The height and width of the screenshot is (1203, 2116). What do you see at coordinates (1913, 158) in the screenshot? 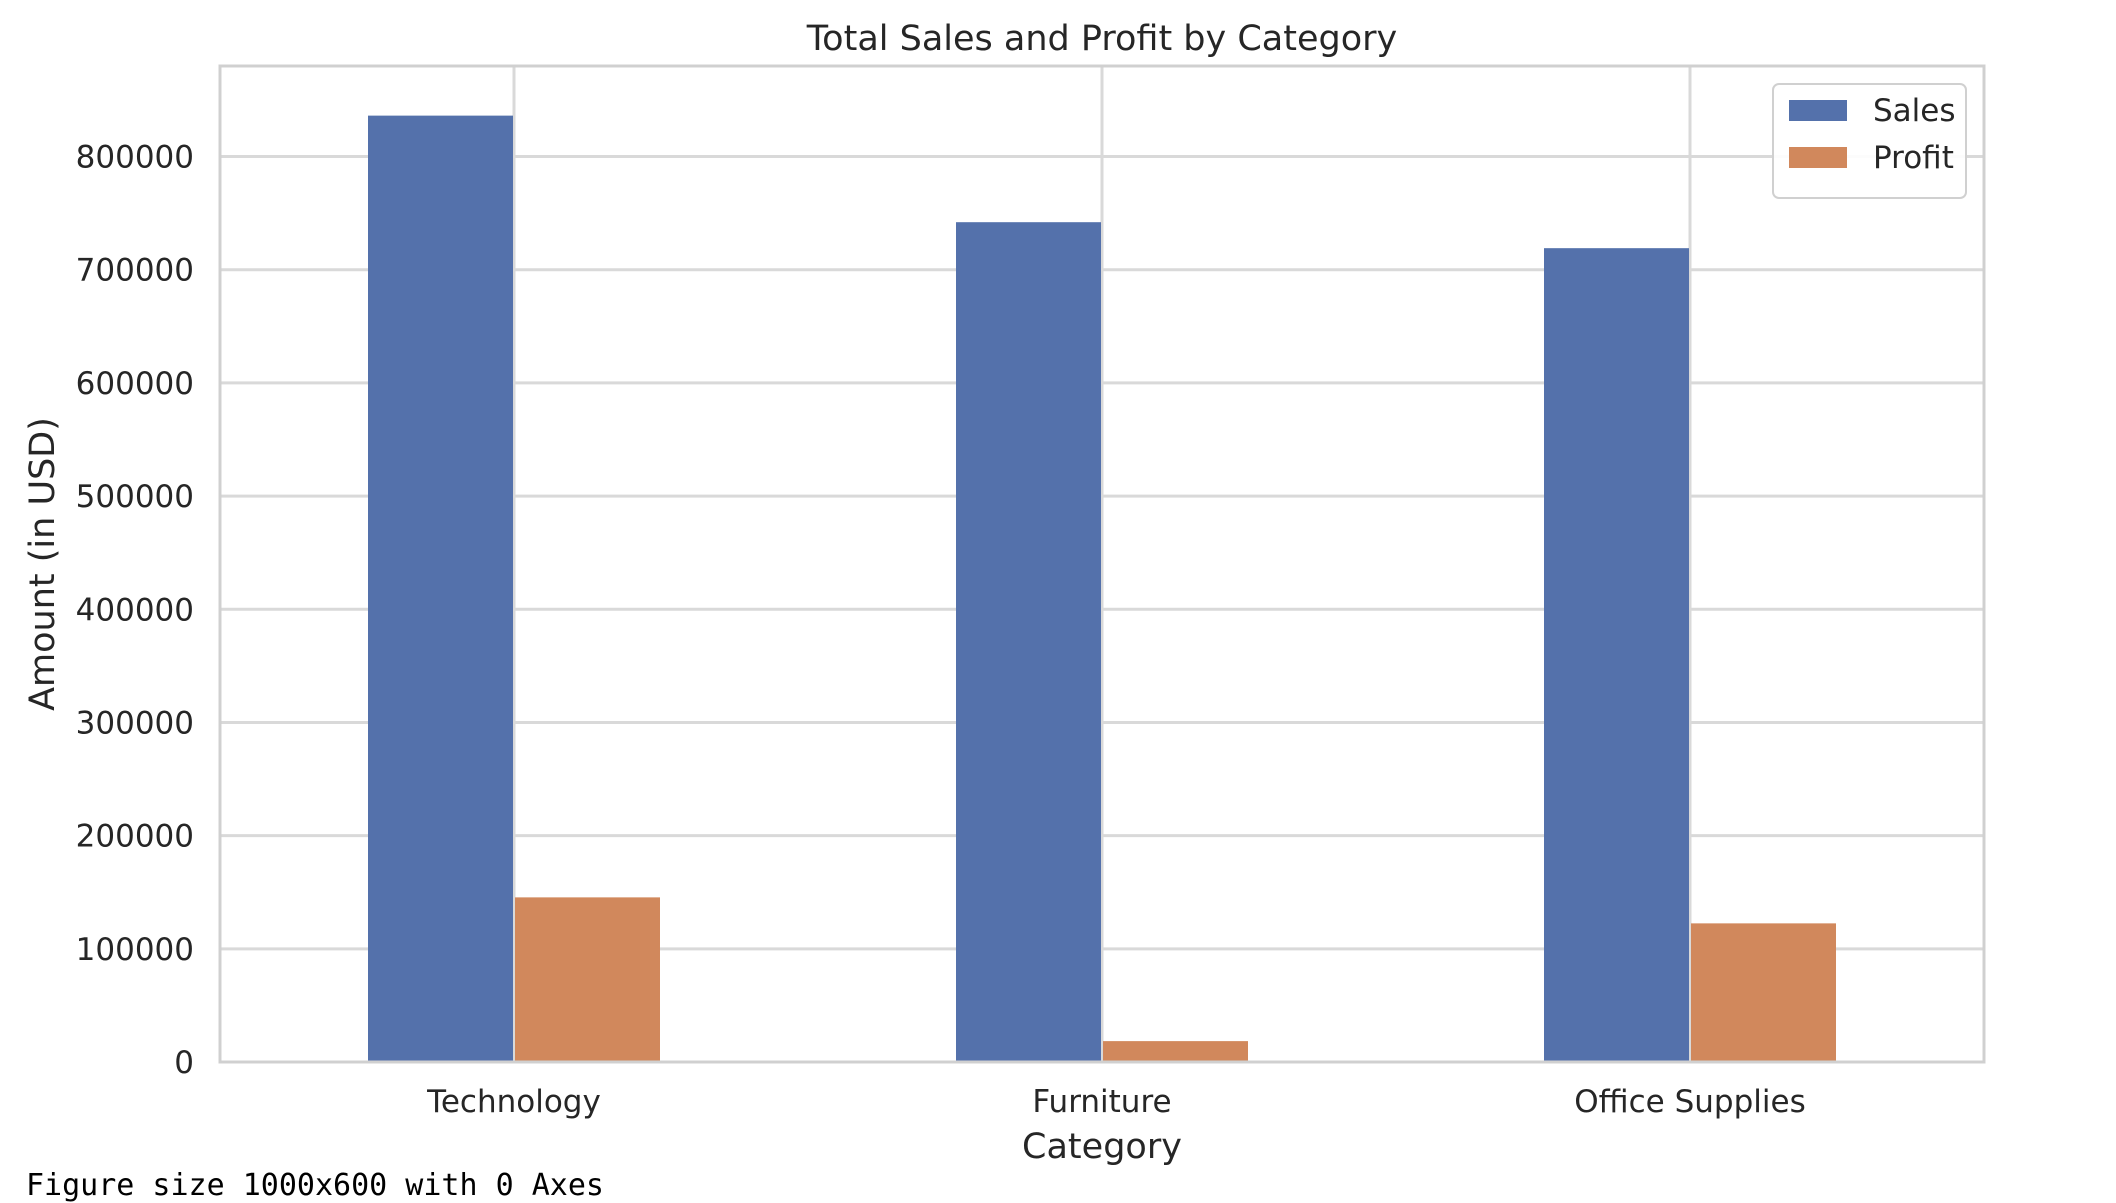
I see `legend-label: Profit` at bounding box center [1913, 158].